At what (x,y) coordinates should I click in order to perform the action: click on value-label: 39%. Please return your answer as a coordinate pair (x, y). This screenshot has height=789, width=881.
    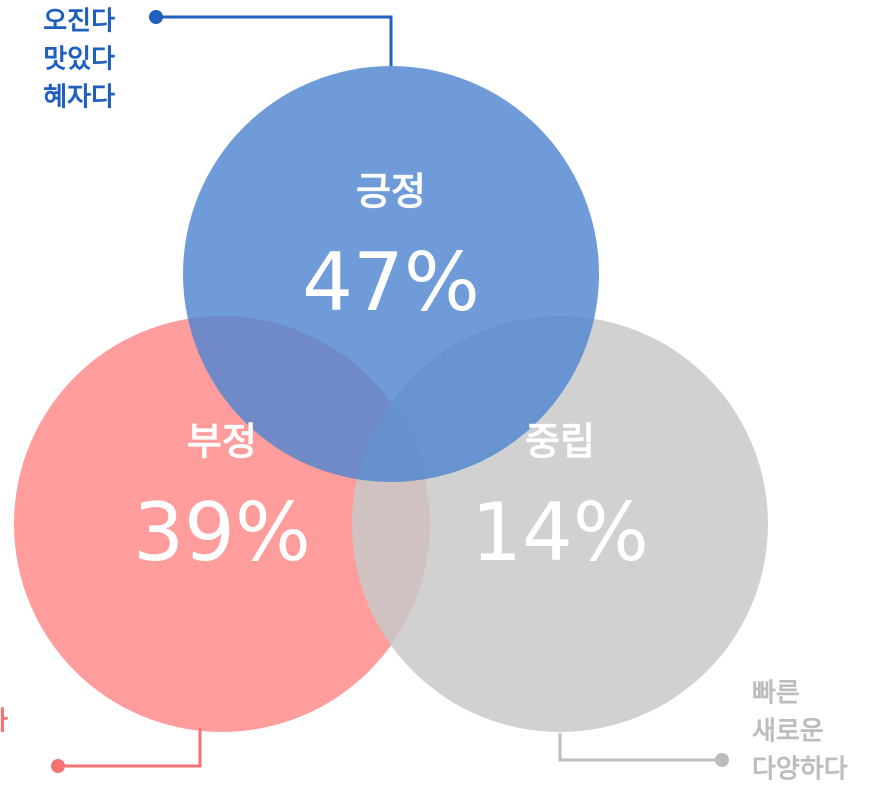
    Looking at the image, I should click on (222, 532).